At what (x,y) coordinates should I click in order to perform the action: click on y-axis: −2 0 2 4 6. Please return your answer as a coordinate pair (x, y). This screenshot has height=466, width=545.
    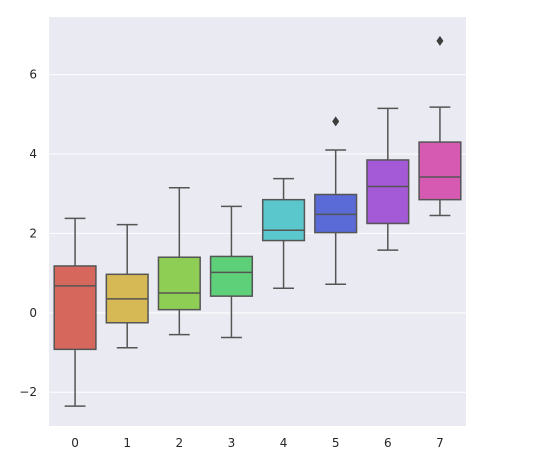
    Looking at the image, I should click on (28, 234).